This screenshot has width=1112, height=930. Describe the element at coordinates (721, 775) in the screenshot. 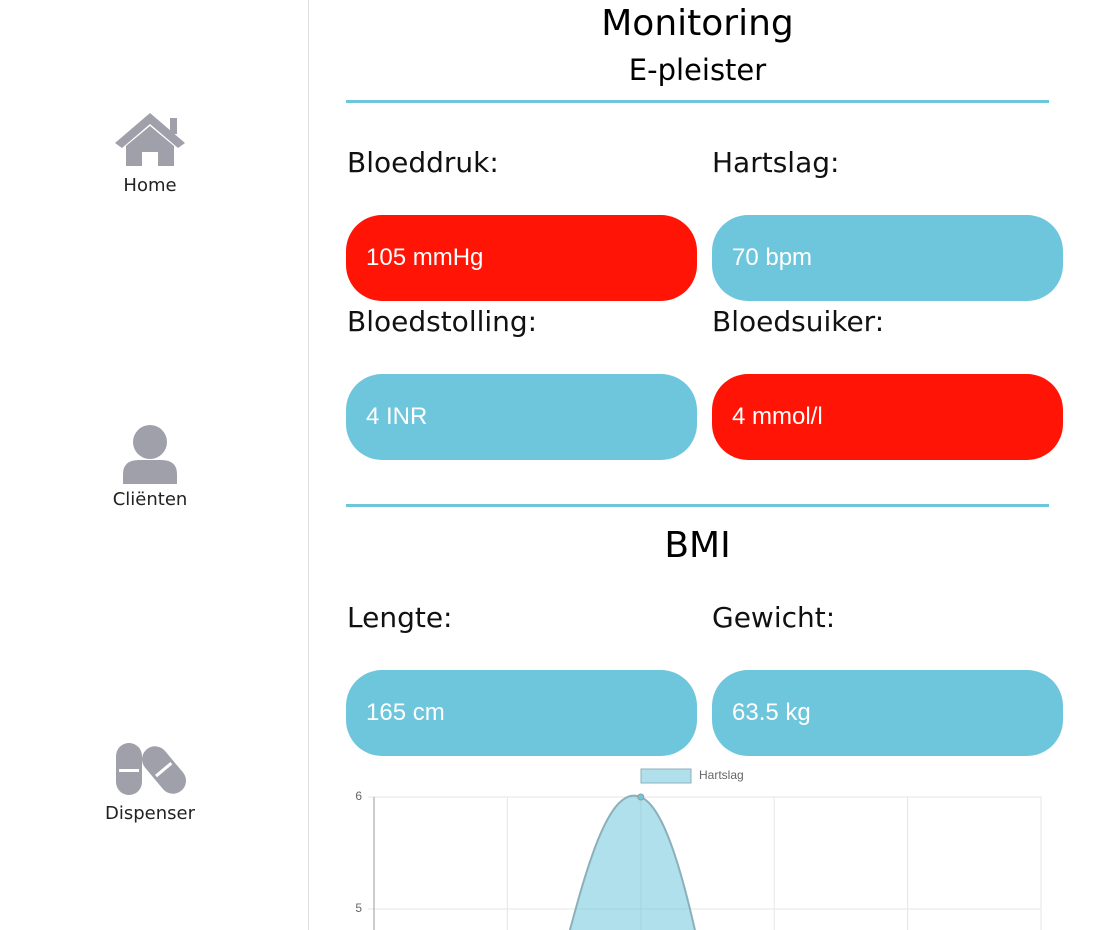

I see `legend-label: Hartslag` at that location.